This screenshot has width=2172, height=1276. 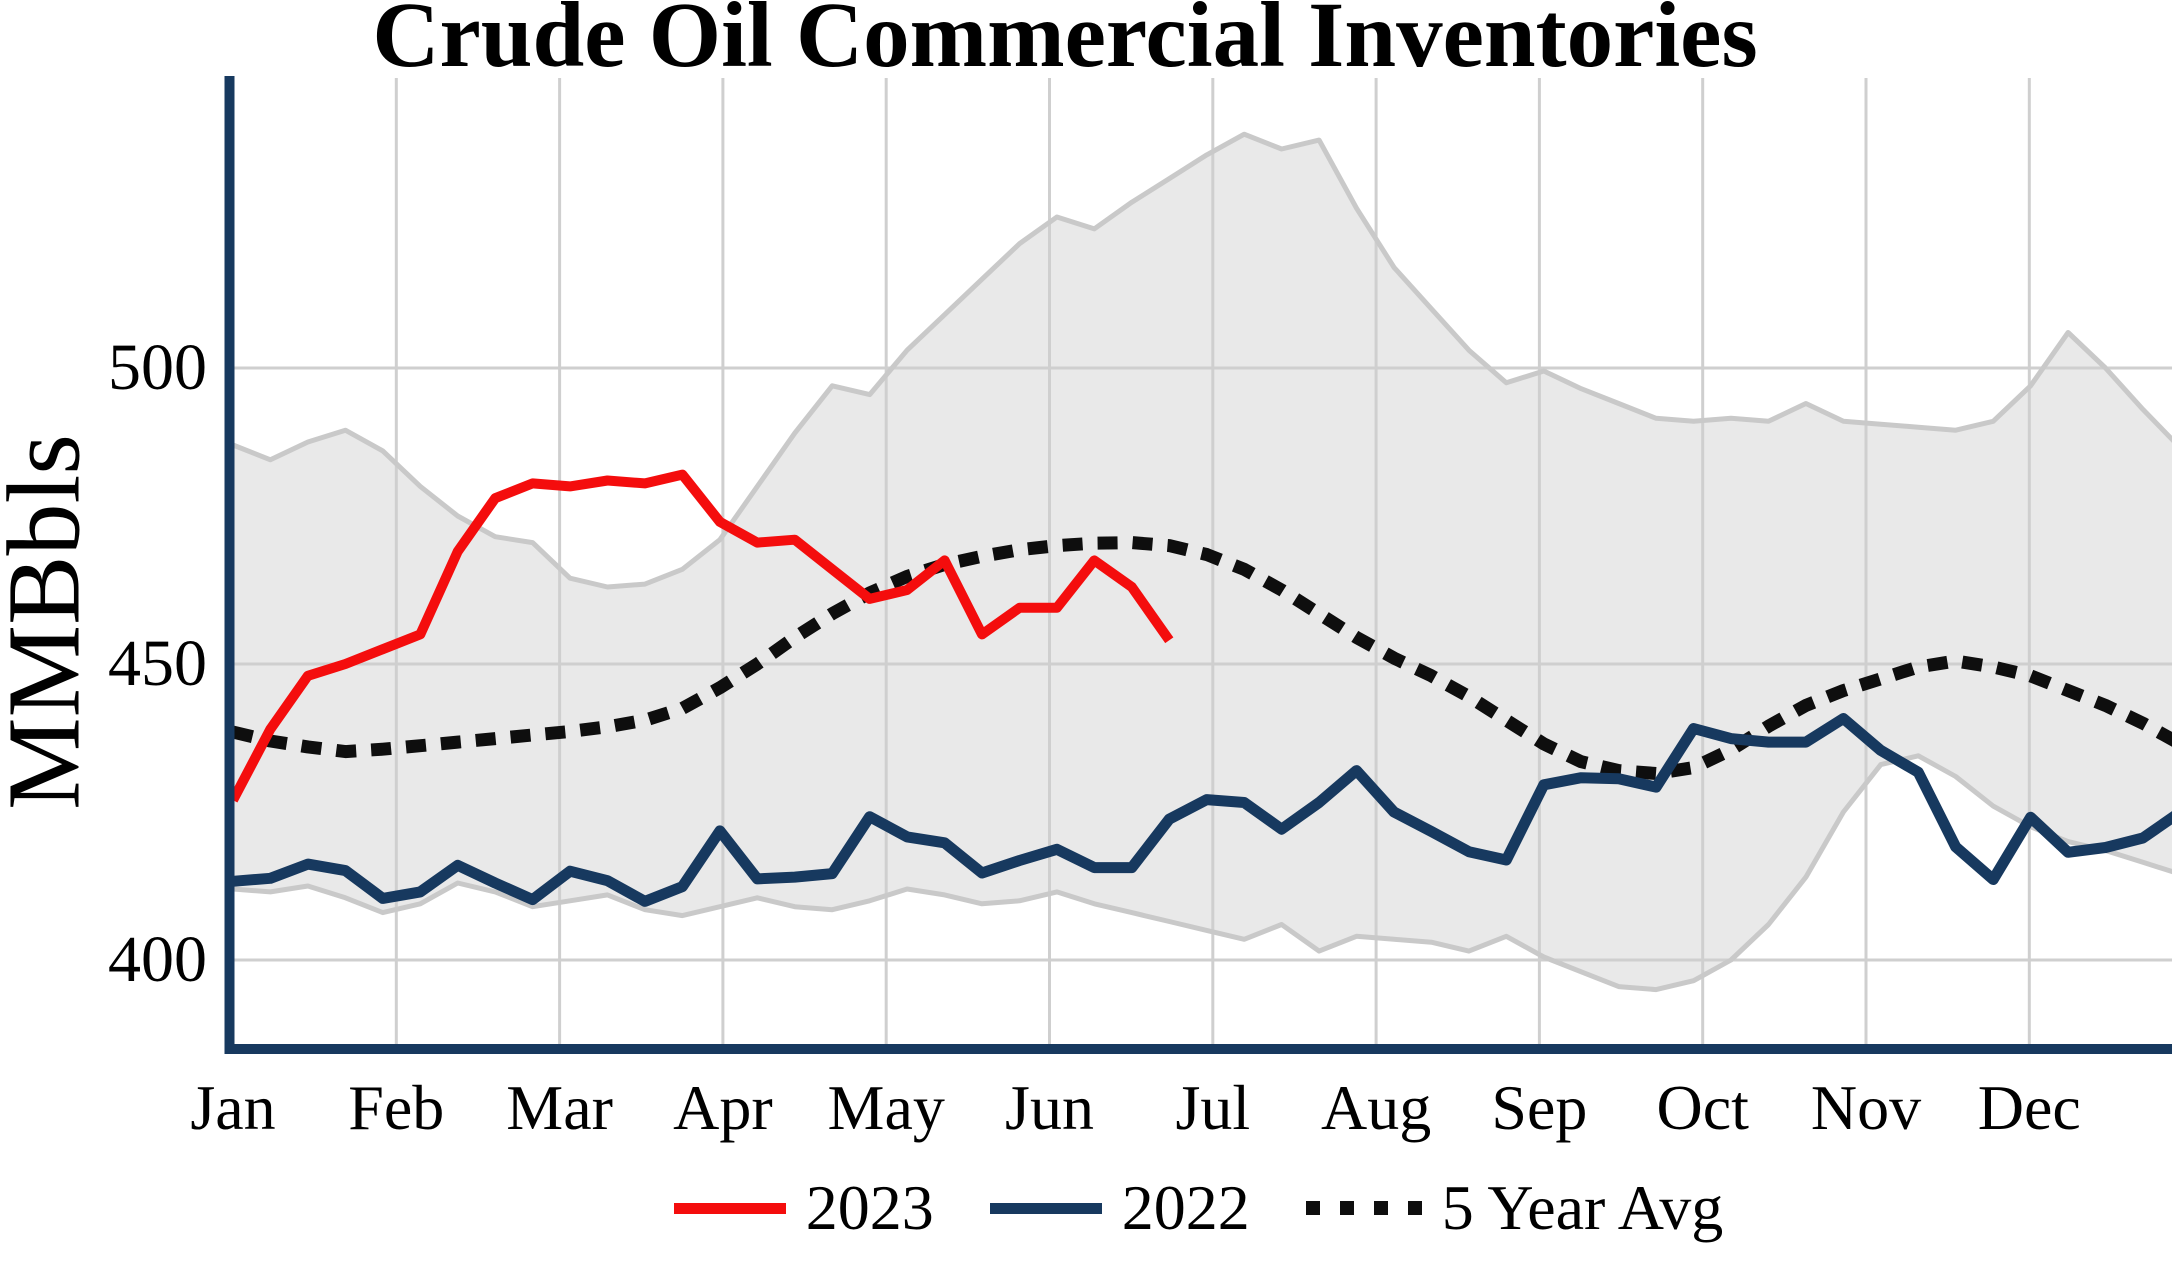 I want to click on series-line-2023, so click(x=701, y=636).